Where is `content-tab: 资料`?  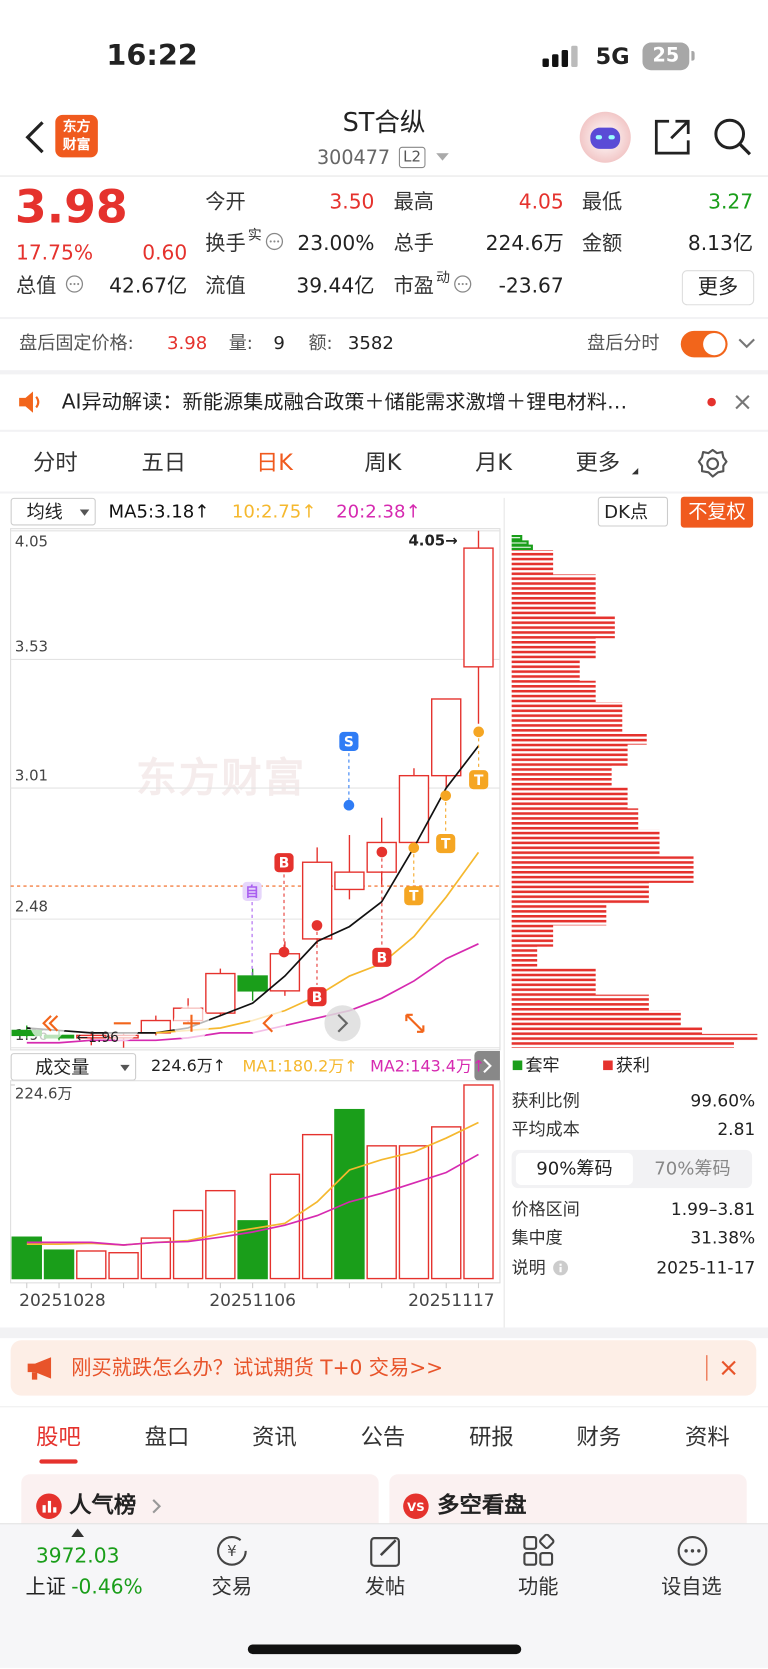
content-tab: 资料 is located at coordinates (707, 1437).